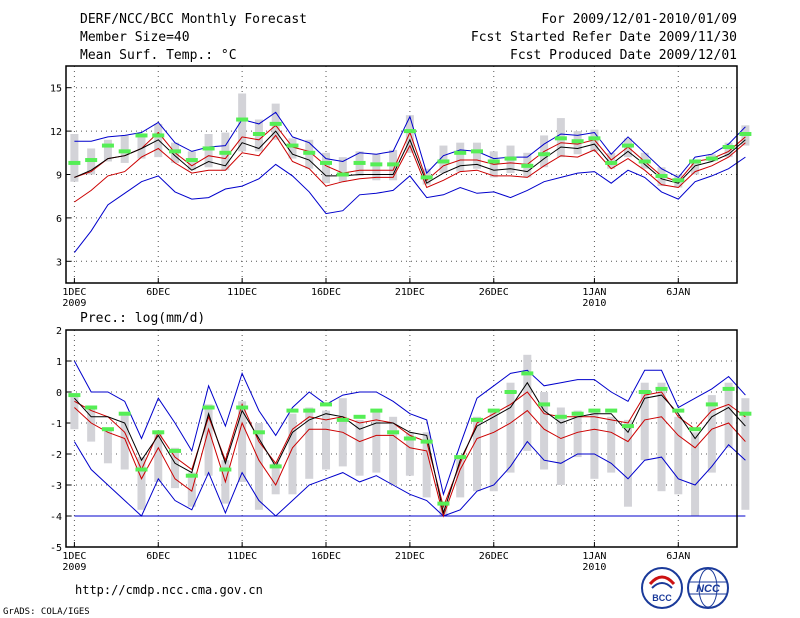 The image size is (800, 618). I want to click on precip-year-label: 2009, so click(74, 567).